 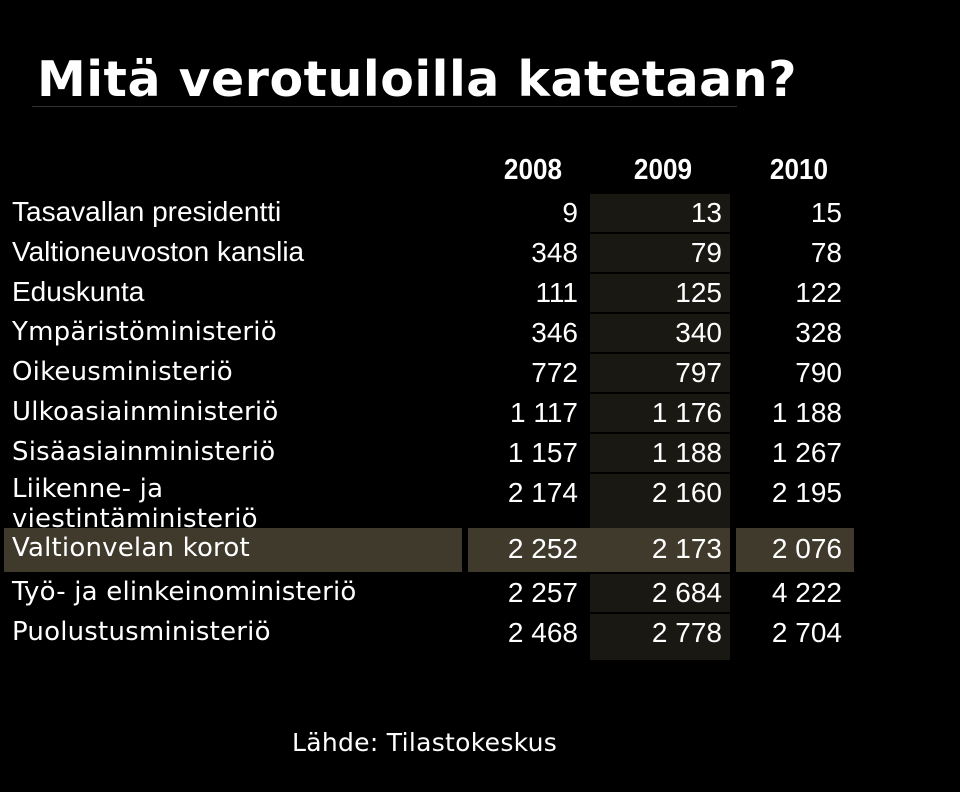 I want to click on value-2008: 346, so click(x=554, y=332).